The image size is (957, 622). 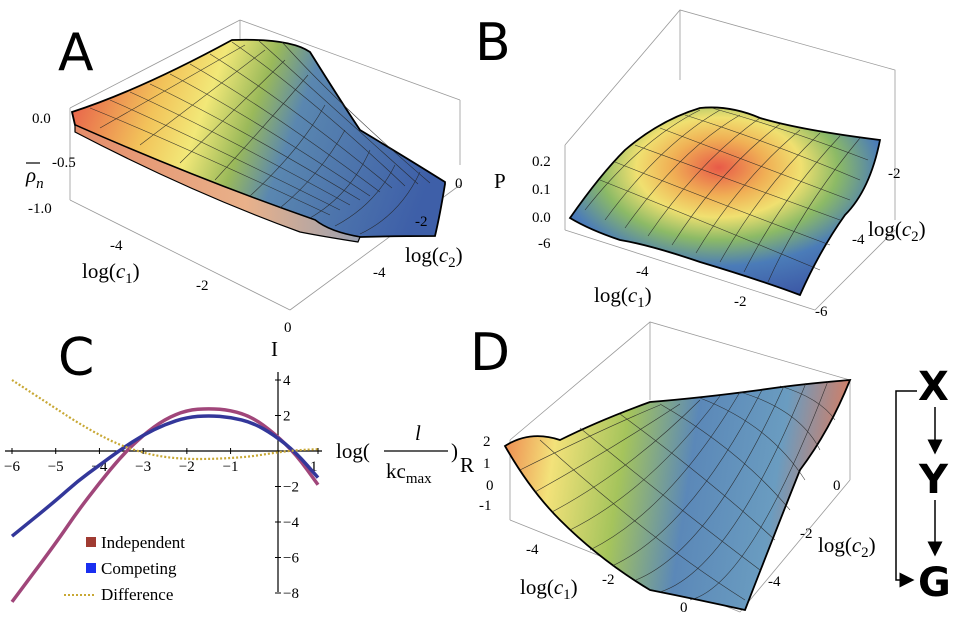 What do you see at coordinates (91, 542) in the screenshot?
I see `legend-swatch-independent` at bounding box center [91, 542].